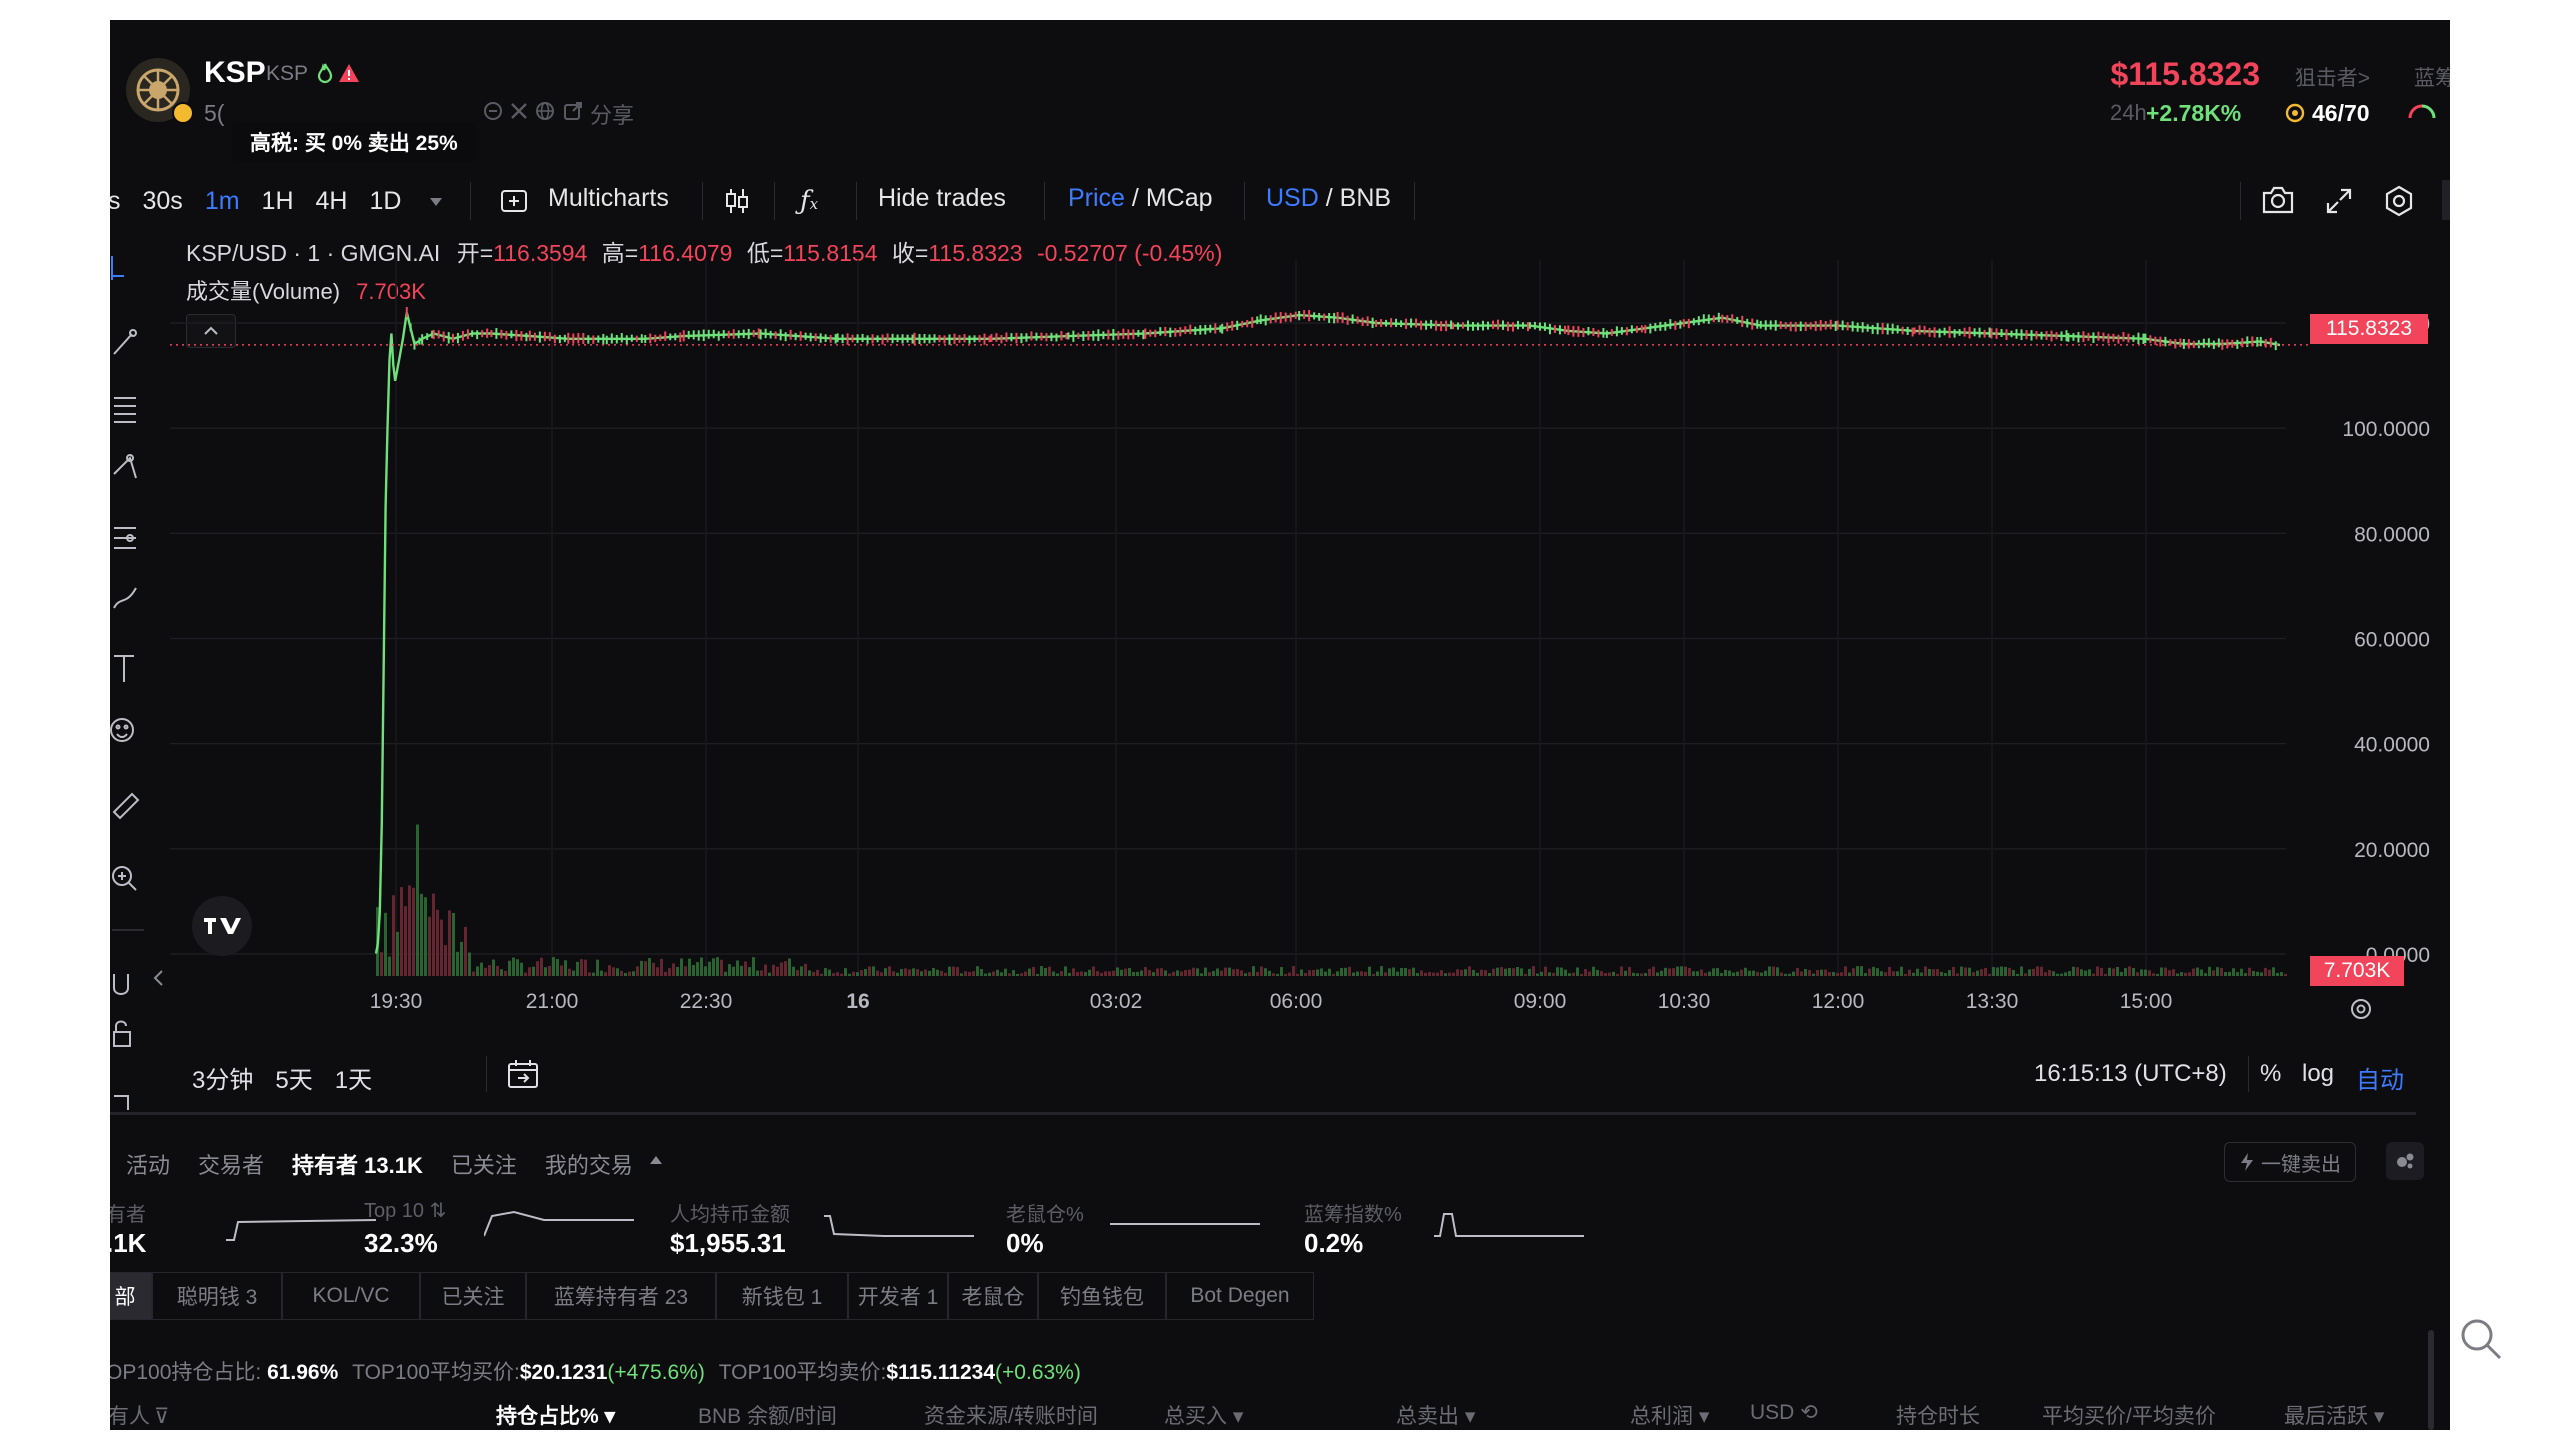  I want to click on share-icon, so click(573, 111).